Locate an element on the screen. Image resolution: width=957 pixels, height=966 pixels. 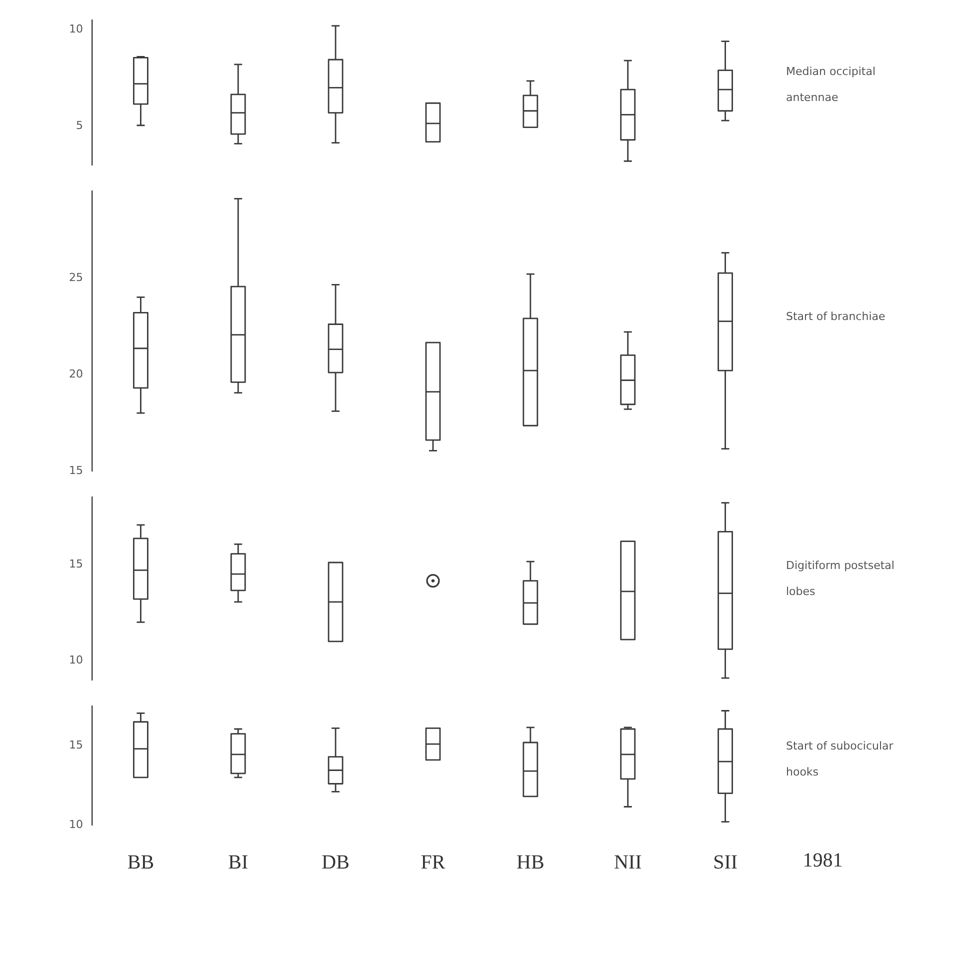
text: Start of branchiae is located at coordinates (836, 316).